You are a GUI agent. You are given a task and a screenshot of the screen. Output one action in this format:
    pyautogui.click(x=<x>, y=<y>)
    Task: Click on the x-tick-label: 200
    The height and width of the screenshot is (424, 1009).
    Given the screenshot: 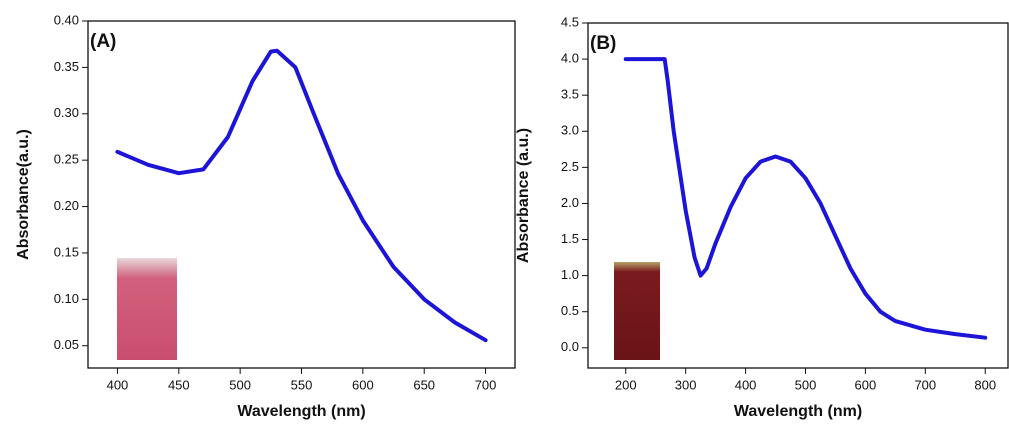 What is the action you would take?
    pyautogui.click(x=626, y=384)
    